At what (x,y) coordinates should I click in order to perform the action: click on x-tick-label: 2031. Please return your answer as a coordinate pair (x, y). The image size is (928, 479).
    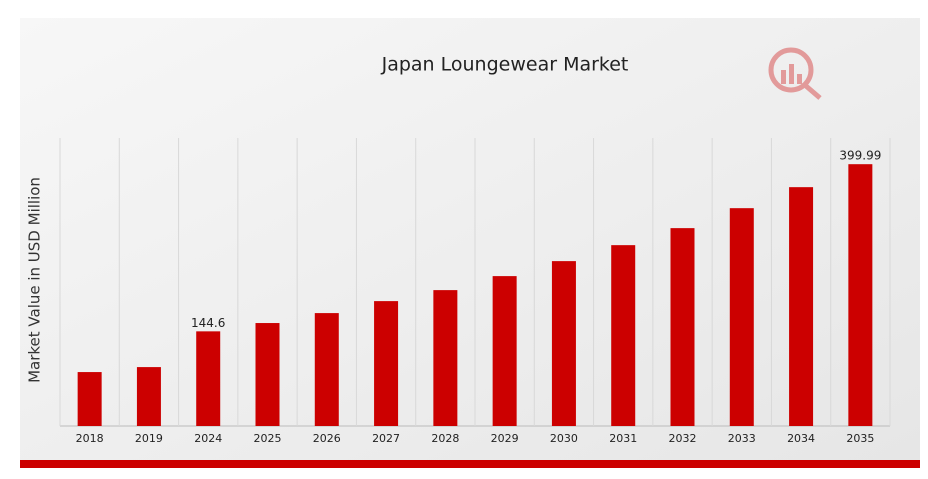
    Looking at the image, I should click on (623, 438).